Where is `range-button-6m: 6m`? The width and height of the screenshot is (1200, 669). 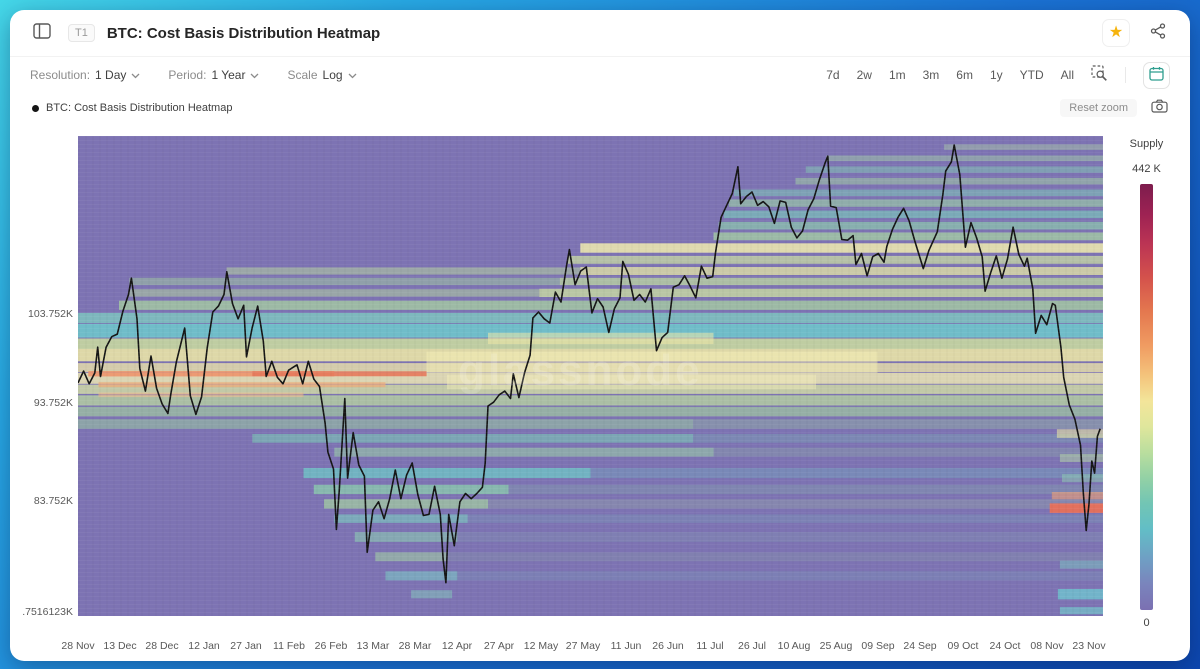 range-button-6m: 6m is located at coordinates (964, 75).